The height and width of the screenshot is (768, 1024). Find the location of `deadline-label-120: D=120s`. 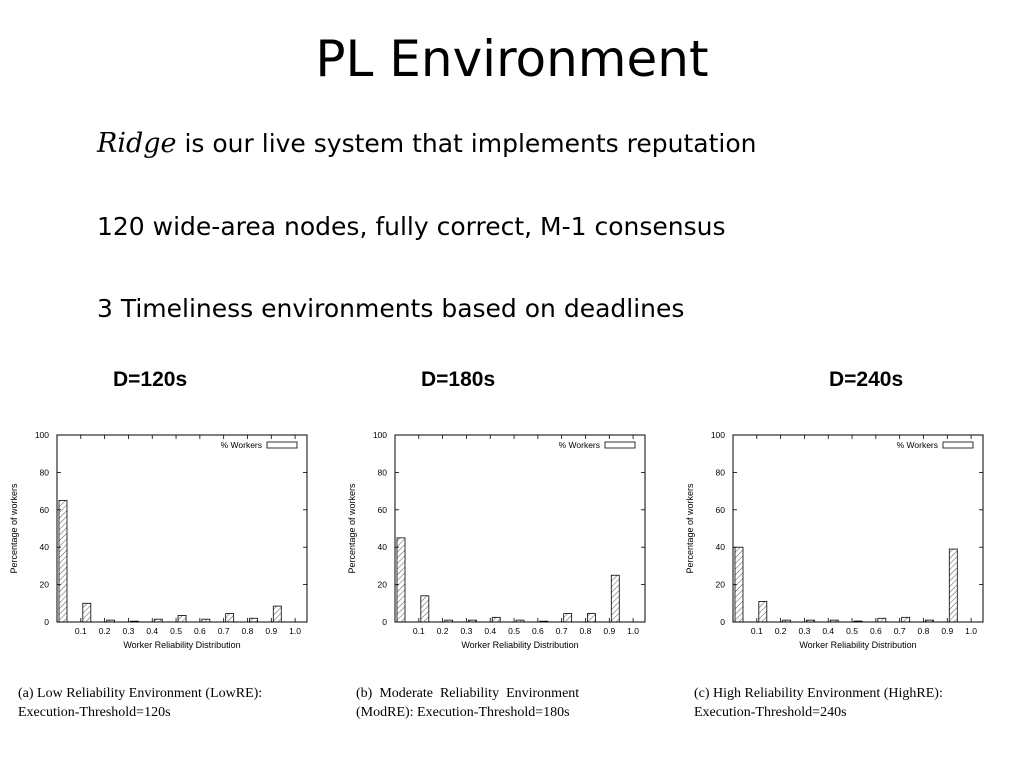

deadline-label-120: D=120s is located at coordinates (150, 379).